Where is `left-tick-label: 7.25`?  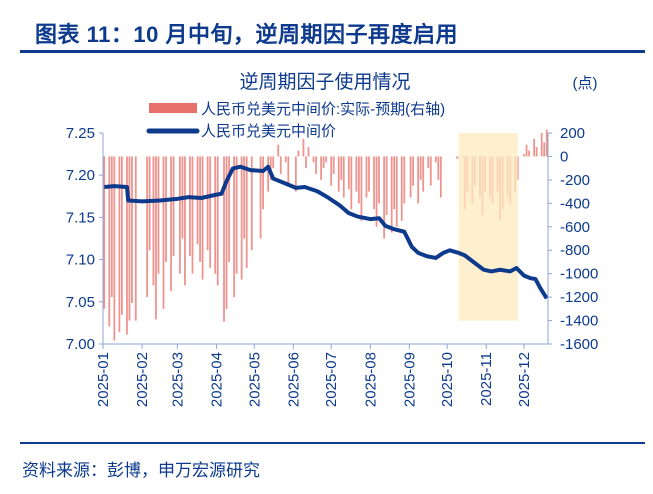 left-tick-label: 7.25 is located at coordinates (80, 133).